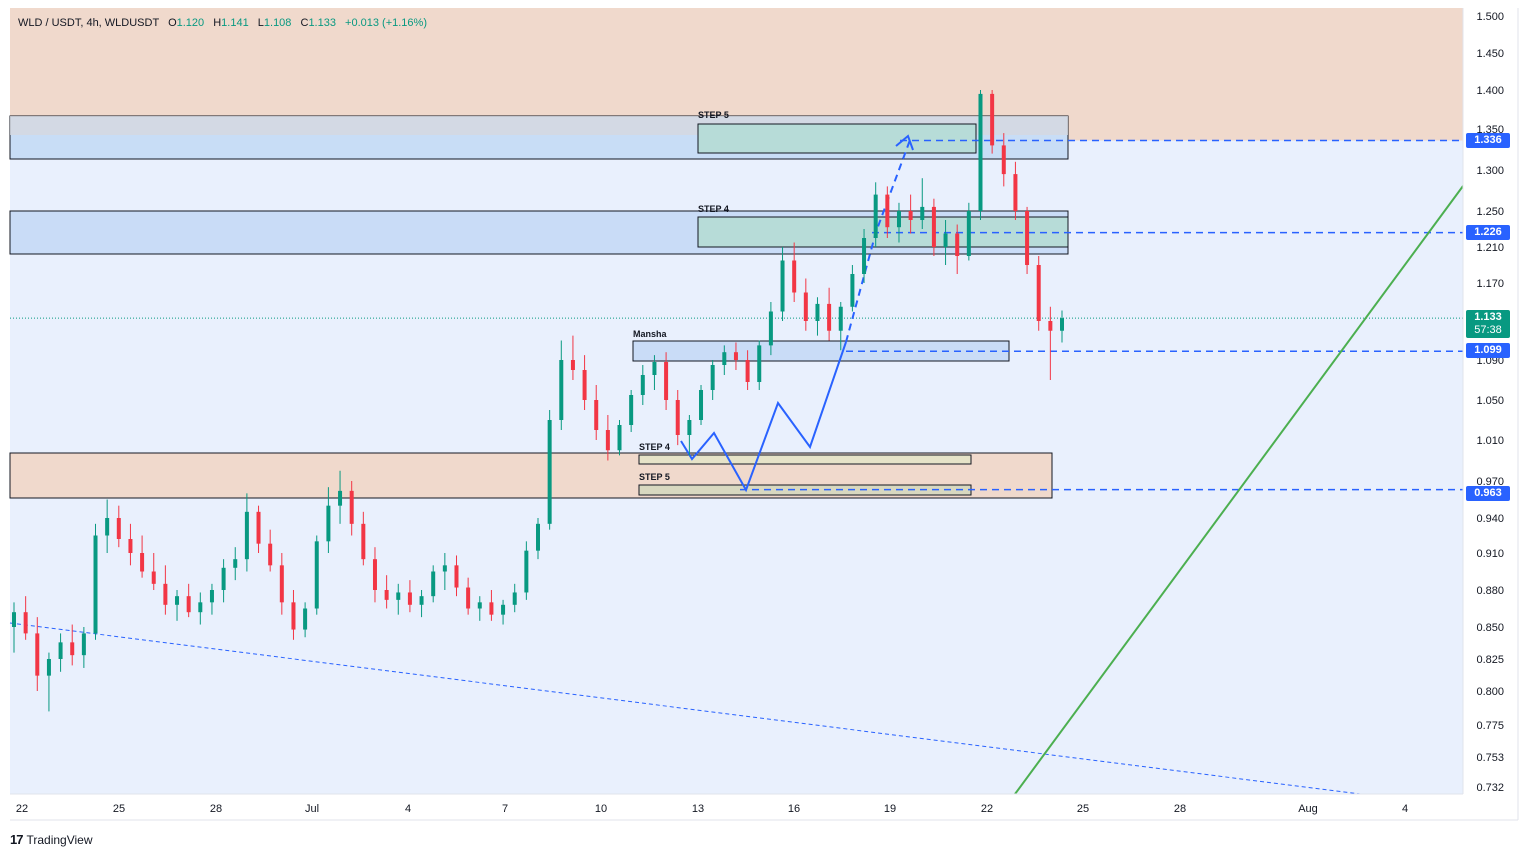  What do you see at coordinates (51, 839) in the screenshot?
I see `tradingview-brand: 17 TradingView` at bounding box center [51, 839].